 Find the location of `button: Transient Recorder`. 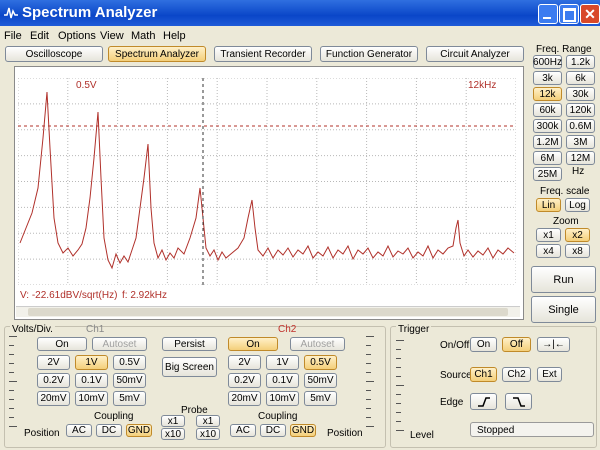

button: Transient Recorder is located at coordinates (263, 54).